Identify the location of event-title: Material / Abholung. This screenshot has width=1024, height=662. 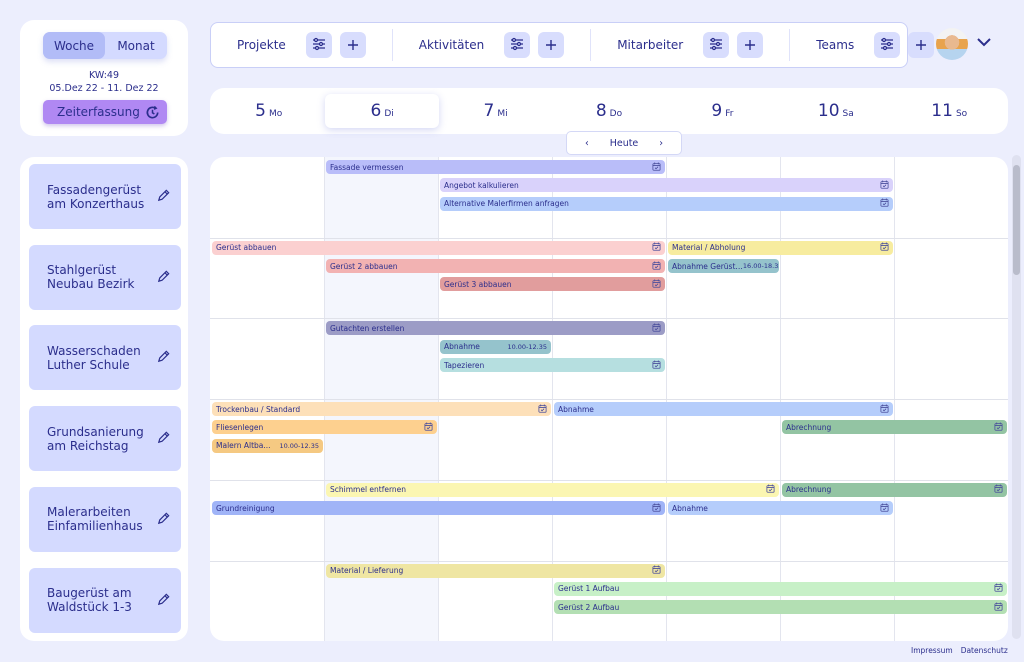
(709, 248).